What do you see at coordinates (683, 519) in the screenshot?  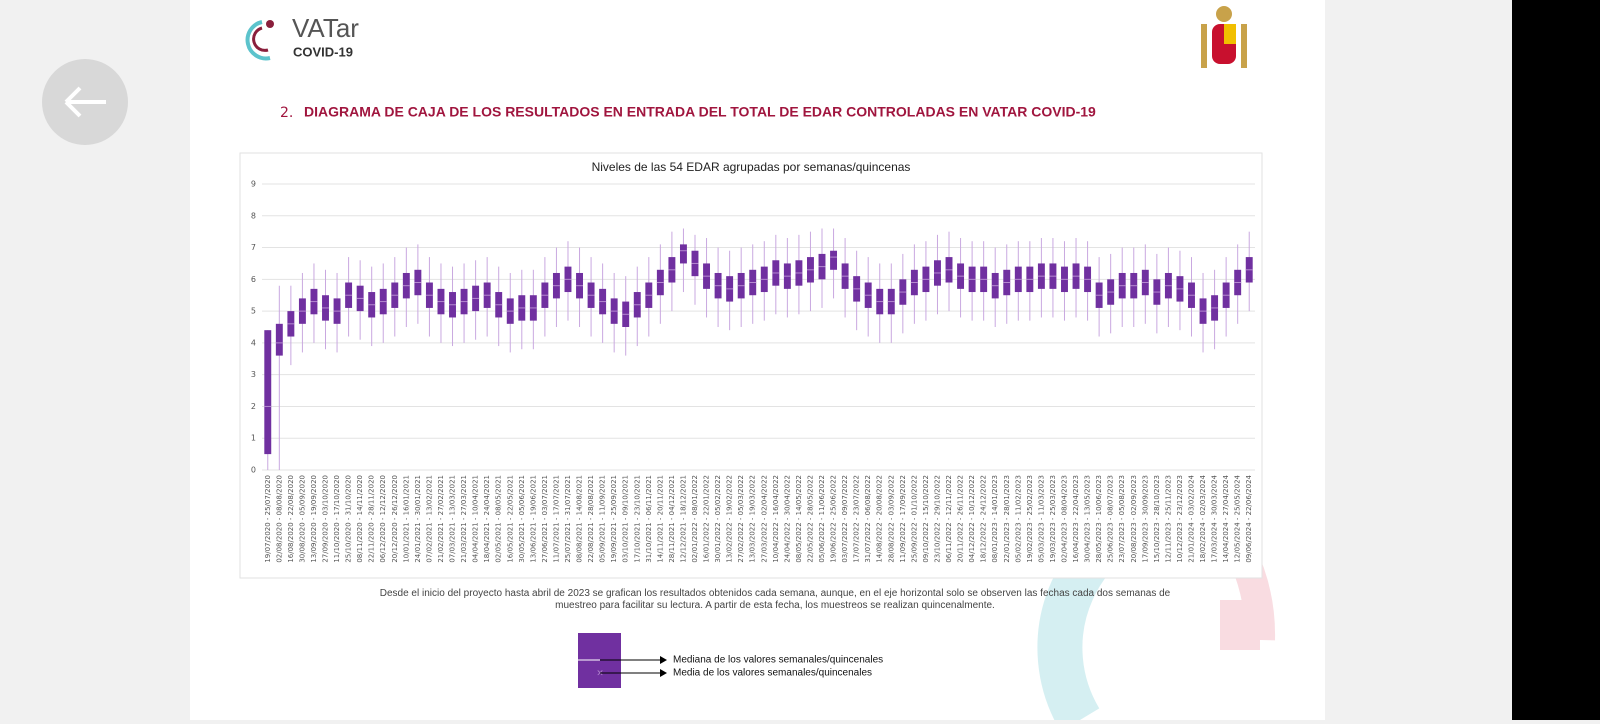 I see `x-tick-label: 12/12/2021 - 18/12/2021` at bounding box center [683, 519].